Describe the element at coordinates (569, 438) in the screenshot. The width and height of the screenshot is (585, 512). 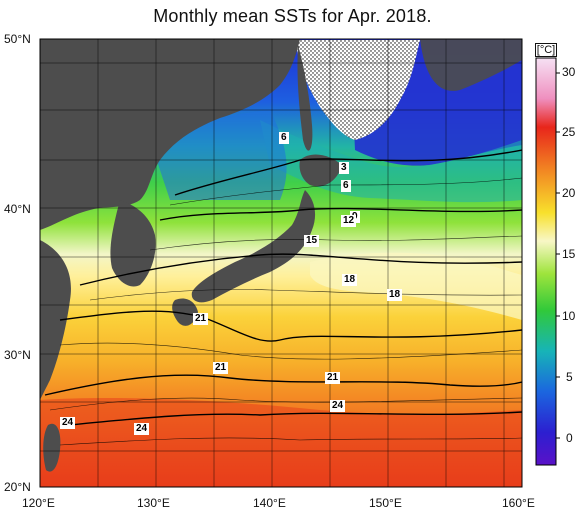
I see `colorbar-tick-0: 0` at that location.